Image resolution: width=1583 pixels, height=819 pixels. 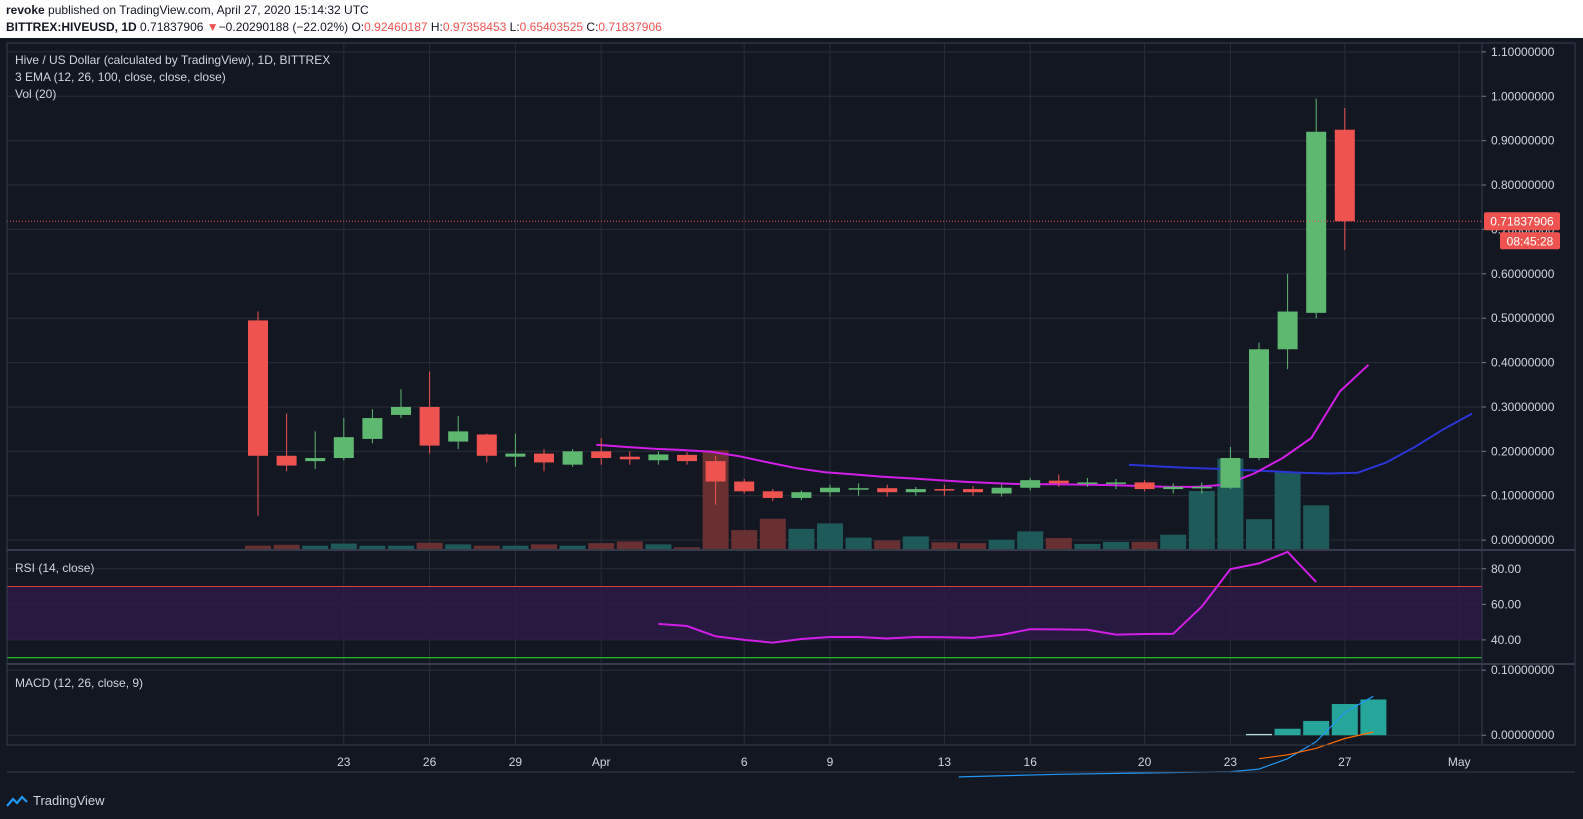 What do you see at coordinates (1523, 52) in the screenshot?
I see `price-tick-label: 1.10000000` at bounding box center [1523, 52].